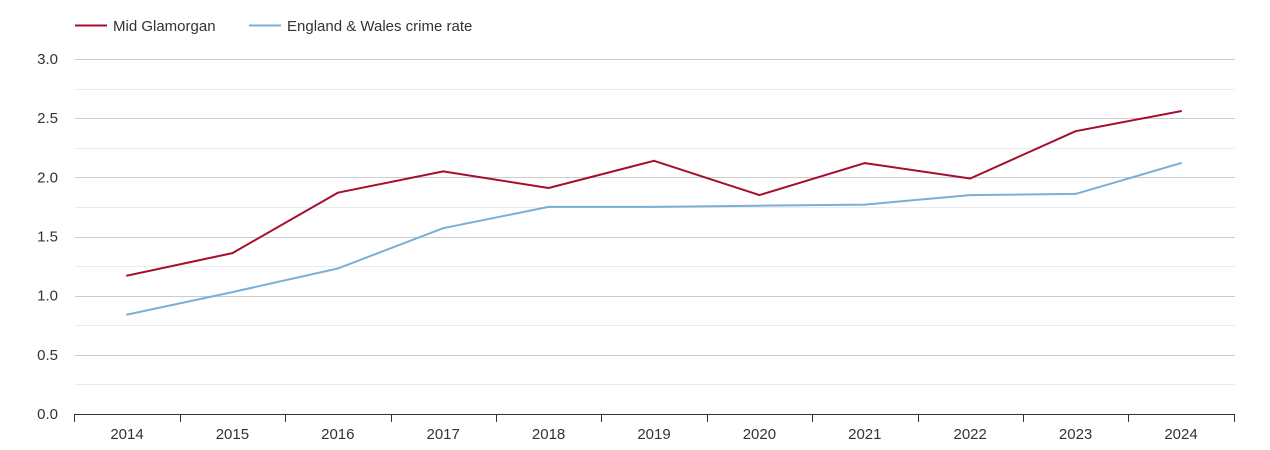 The height and width of the screenshot is (450, 1270). I want to click on y-tick-label: 3.0, so click(47, 59).